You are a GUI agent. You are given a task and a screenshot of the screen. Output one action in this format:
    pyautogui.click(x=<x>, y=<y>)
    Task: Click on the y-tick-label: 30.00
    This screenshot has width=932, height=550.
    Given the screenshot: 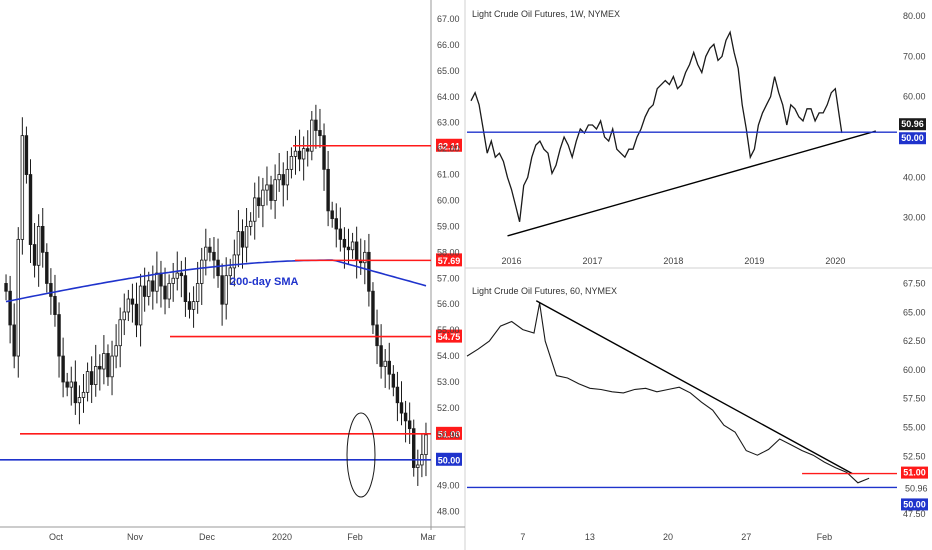 What is the action you would take?
    pyautogui.click(x=914, y=218)
    